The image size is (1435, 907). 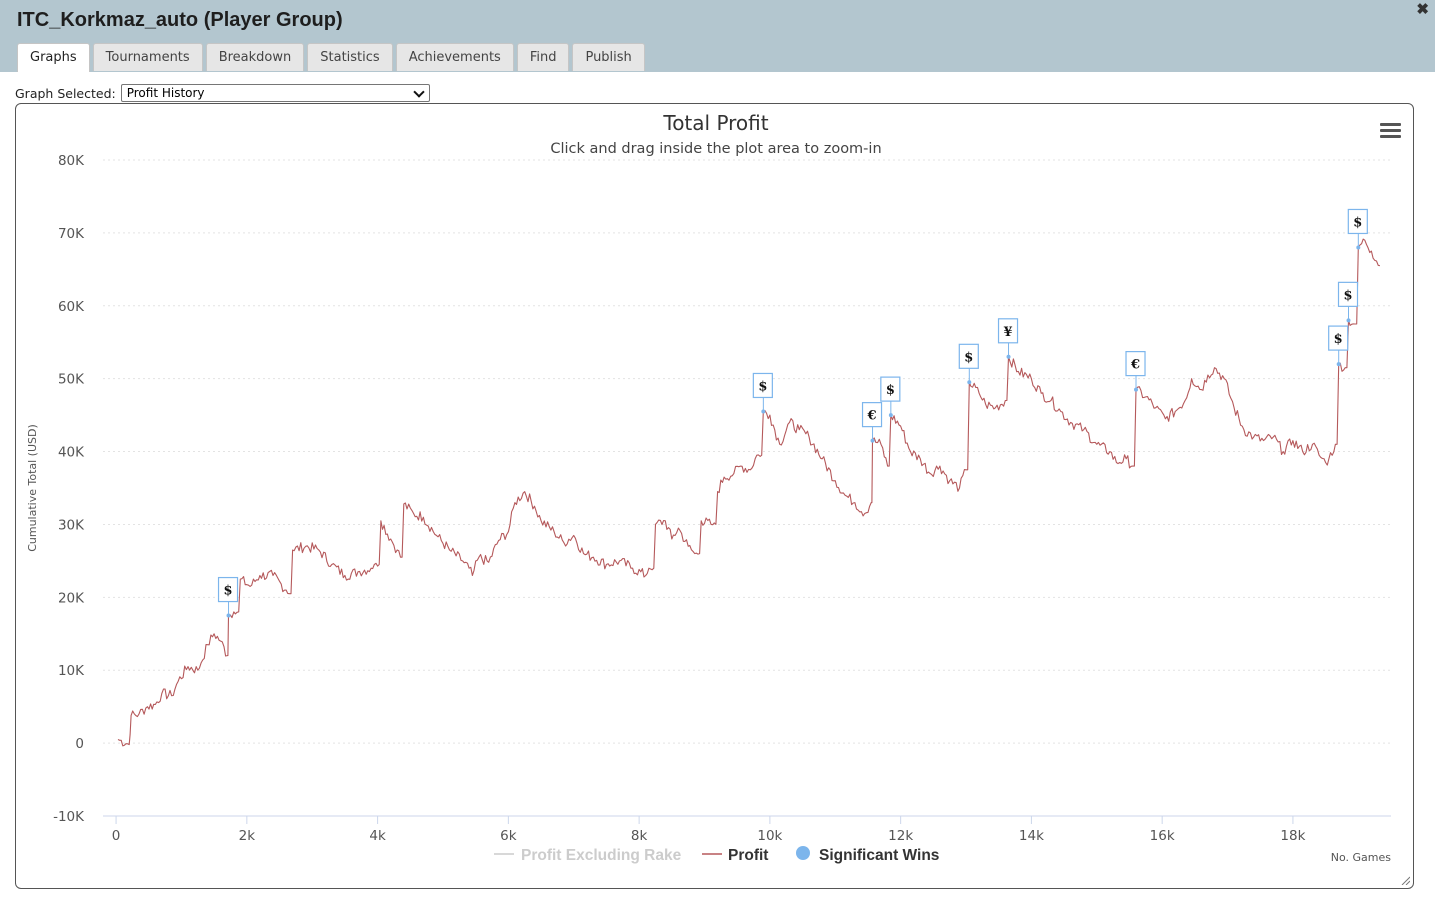 I want to click on window-title: ITC_Korkmaz_auto (Player Group), so click(x=180, y=20).